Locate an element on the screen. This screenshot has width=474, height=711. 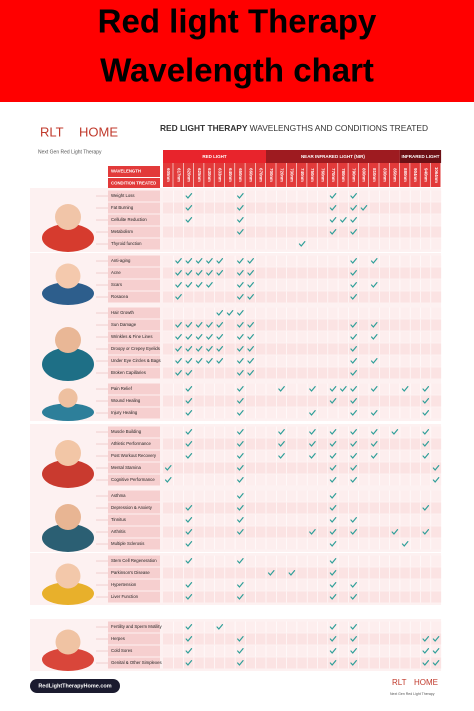
condition: Acne is located at coordinates (116, 272).